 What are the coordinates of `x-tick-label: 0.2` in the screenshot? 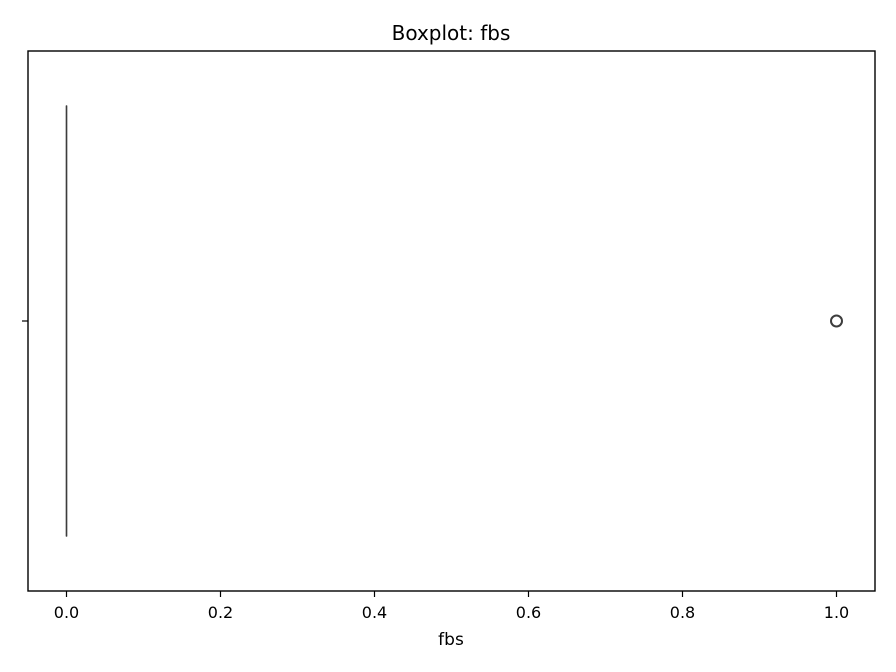 It's located at (220, 612).